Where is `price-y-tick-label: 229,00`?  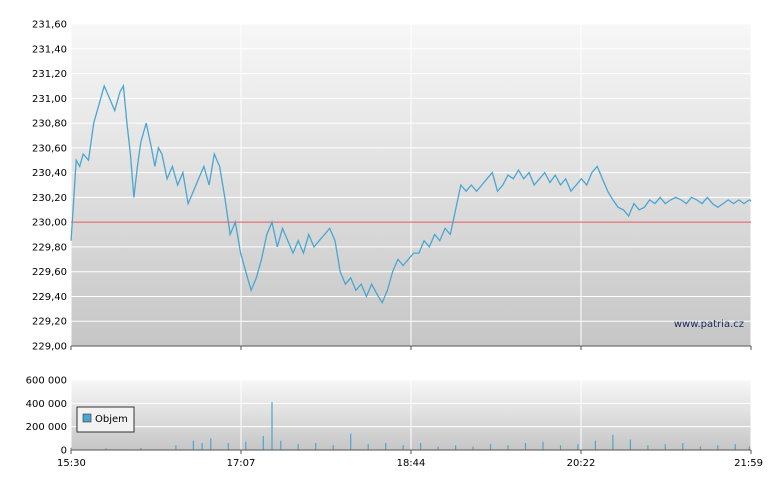
price-y-tick-label: 229,00 is located at coordinates (49, 347).